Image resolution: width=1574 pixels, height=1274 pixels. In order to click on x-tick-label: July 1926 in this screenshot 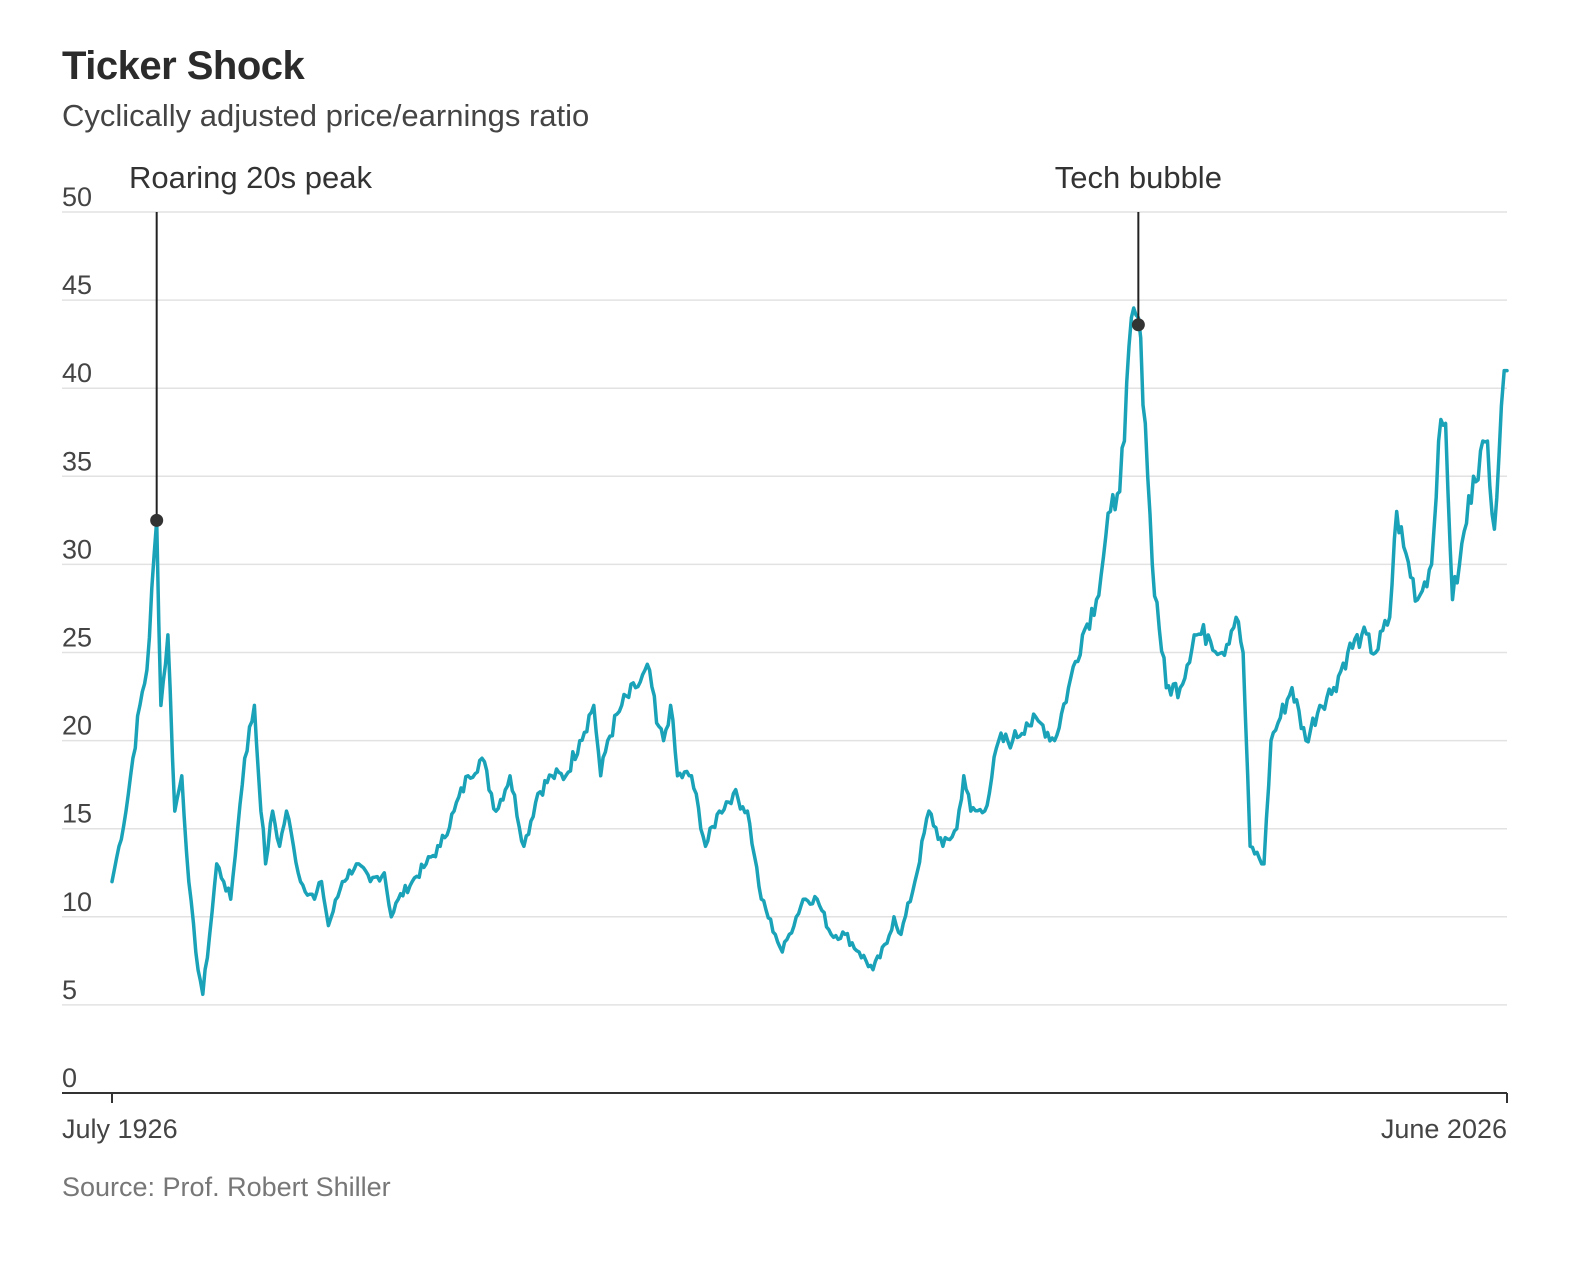, I will do `click(120, 1129)`.